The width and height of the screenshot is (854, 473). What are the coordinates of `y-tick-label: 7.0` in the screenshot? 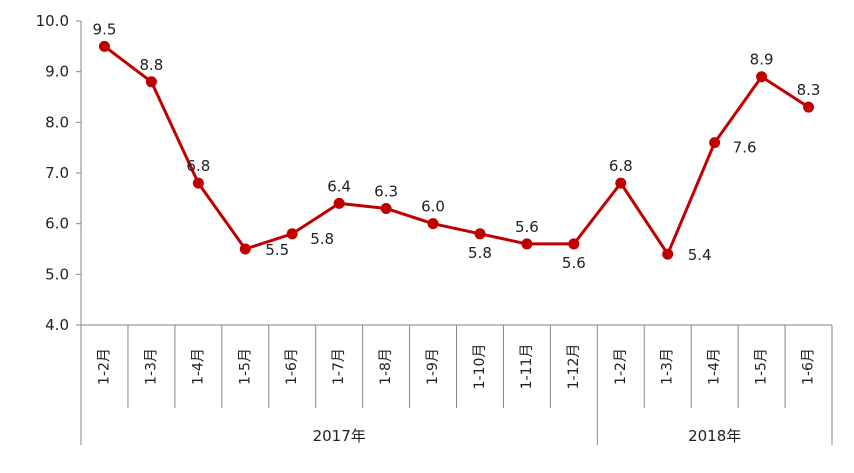 It's located at (57, 173).